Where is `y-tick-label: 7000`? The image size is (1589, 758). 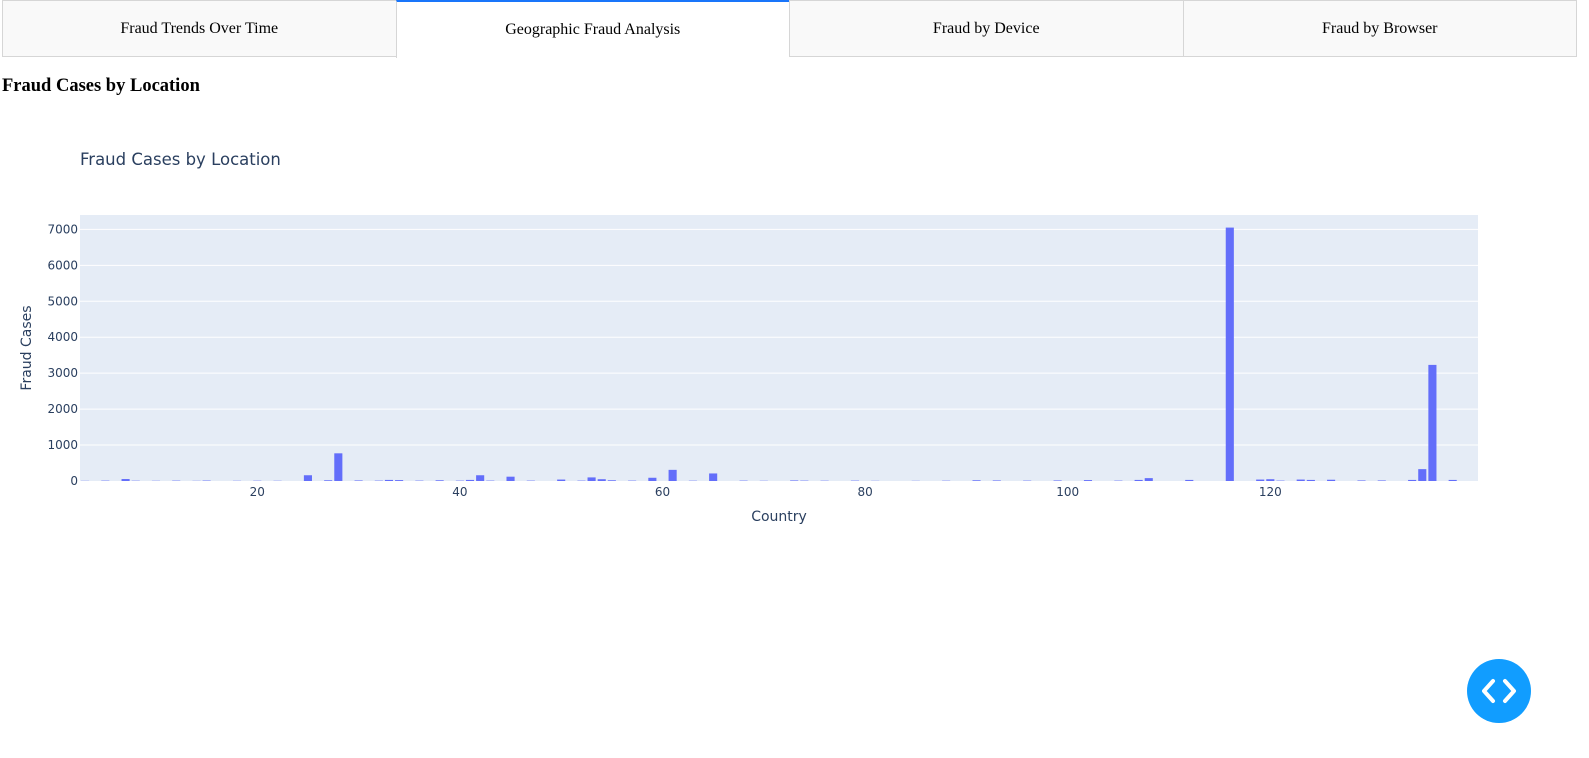 y-tick-label: 7000 is located at coordinates (62, 229).